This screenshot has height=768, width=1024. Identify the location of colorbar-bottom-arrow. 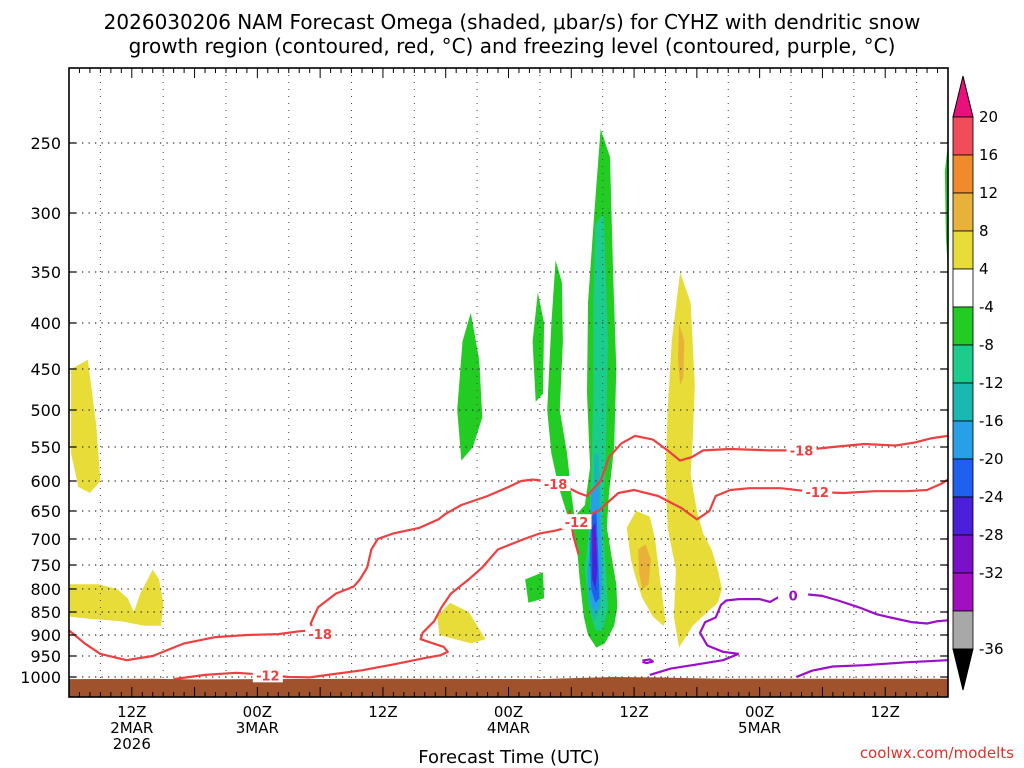
(963, 669).